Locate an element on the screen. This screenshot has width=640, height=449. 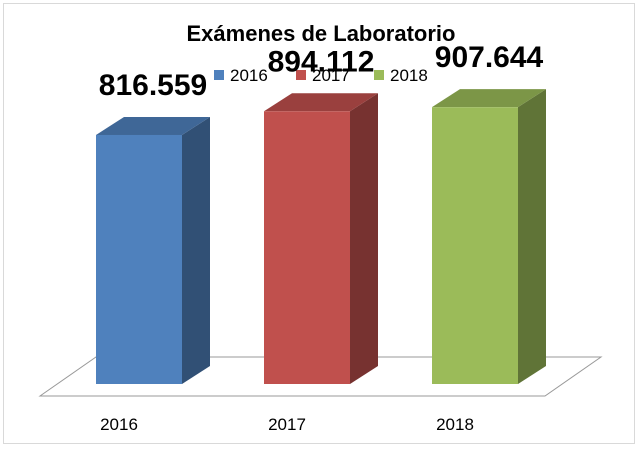
x-tick-labels: 2016 2017 2018 is located at coordinates (287, 424).